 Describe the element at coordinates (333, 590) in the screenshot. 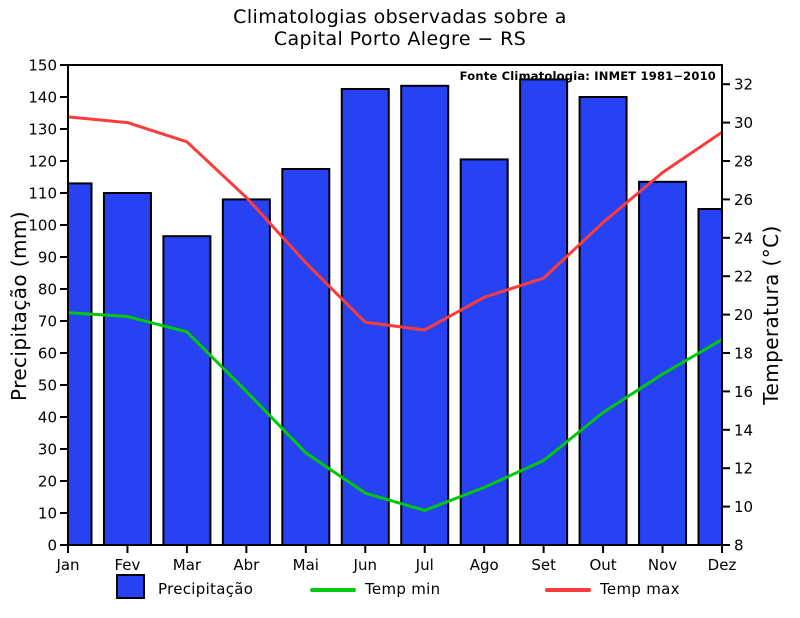

I see `legend-temp-min-line` at that location.